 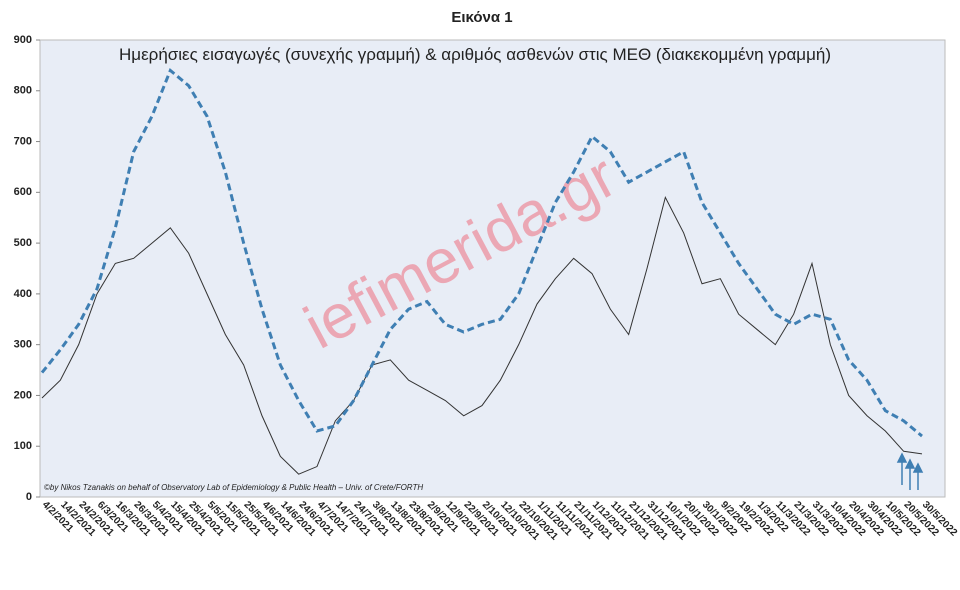 I want to click on arrows, so click(x=910, y=471).